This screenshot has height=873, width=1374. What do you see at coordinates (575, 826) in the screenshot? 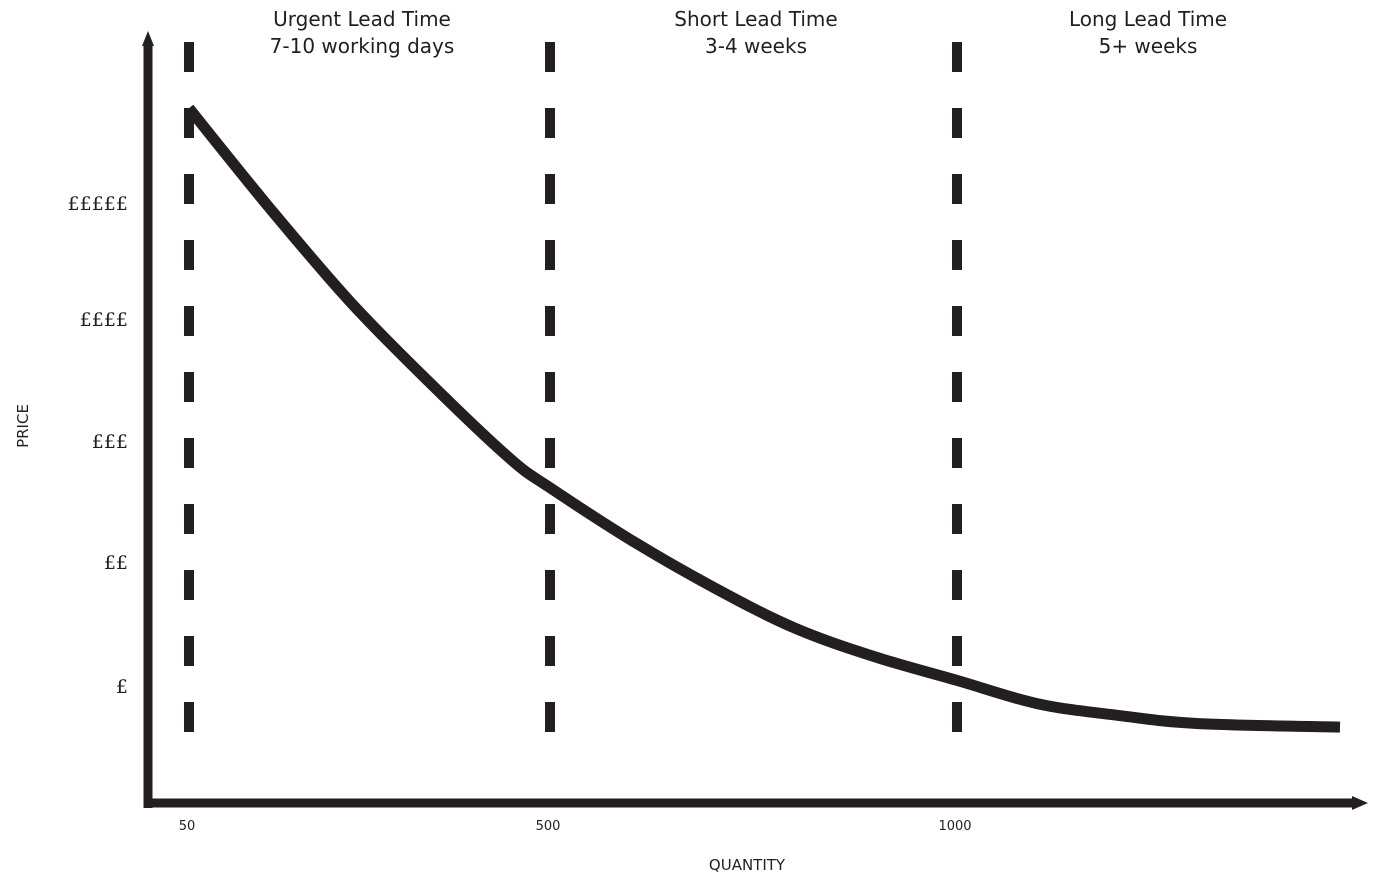
I see `x-tick-labels: 50 500 1000` at bounding box center [575, 826].